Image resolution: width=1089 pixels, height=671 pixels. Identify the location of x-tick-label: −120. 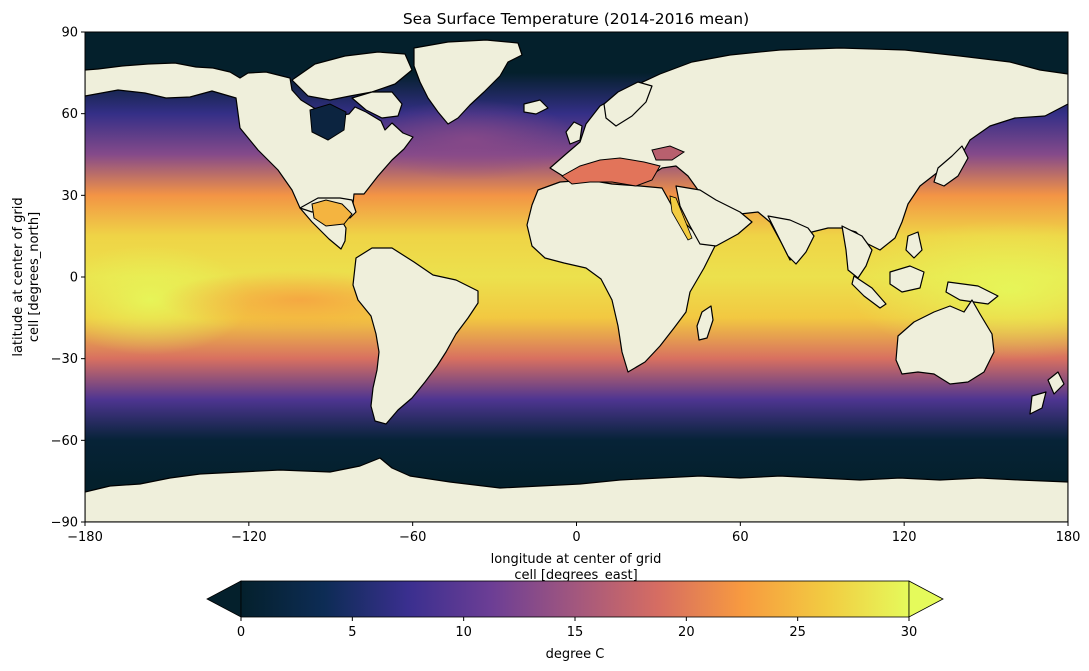
(249, 537).